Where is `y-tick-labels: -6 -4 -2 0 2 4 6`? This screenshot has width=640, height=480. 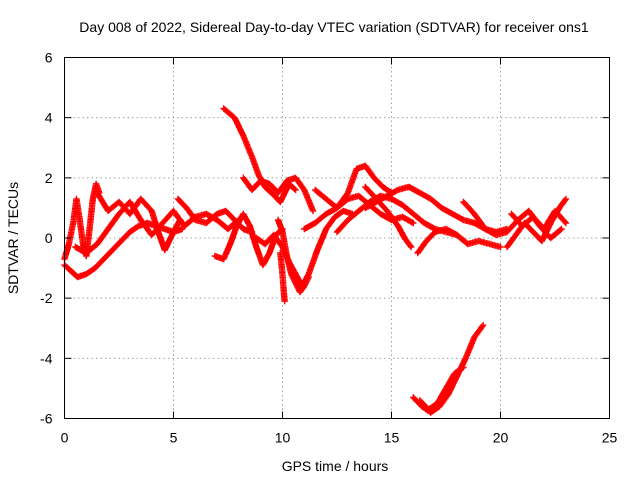 y-tick-labels: -6 -4 -2 0 2 4 6 is located at coordinates (46, 238).